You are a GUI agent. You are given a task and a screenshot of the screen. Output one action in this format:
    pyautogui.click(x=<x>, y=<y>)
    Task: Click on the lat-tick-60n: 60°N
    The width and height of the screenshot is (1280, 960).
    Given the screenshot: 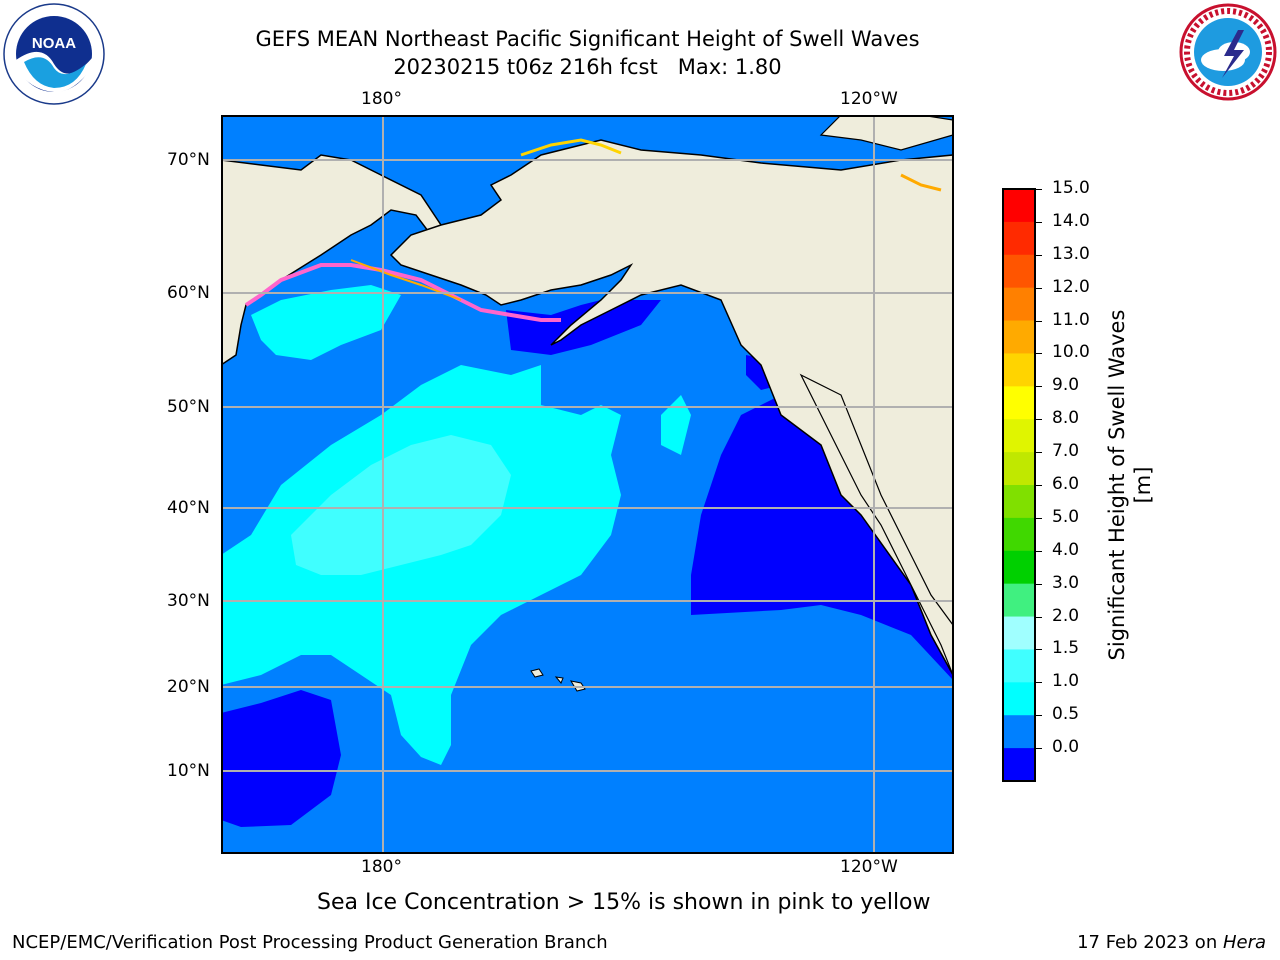 What is the action you would take?
    pyautogui.click(x=188, y=293)
    